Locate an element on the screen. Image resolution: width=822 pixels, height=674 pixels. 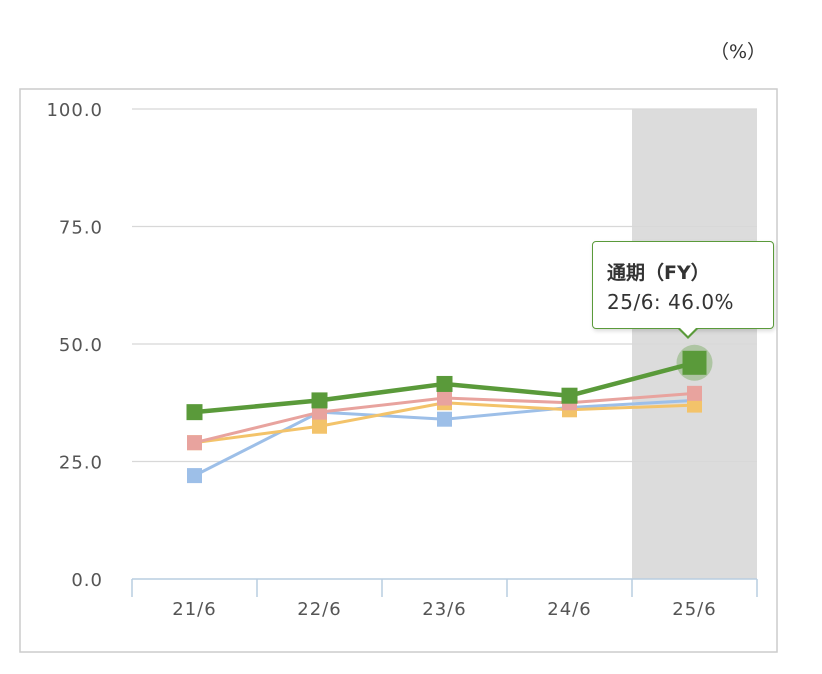
x-tick-label: 25/6 is located at coordinates (694, 609).